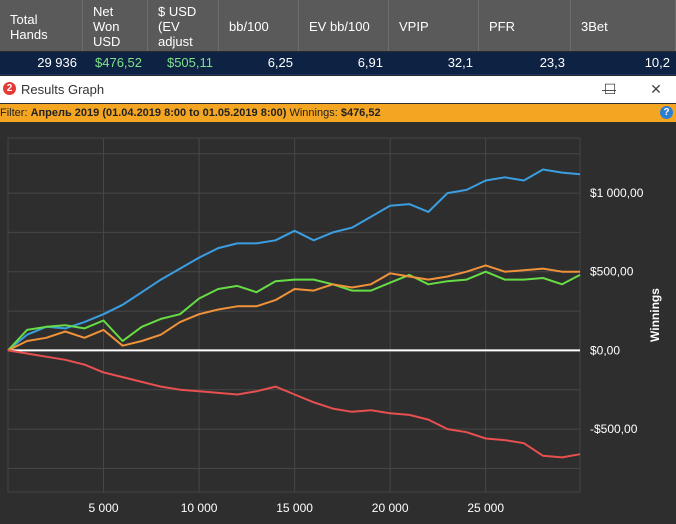 The image size is (676, 524). Describe the element at coordinates (666, 112) in the screenshot. I see `help-icon: ?` at that location.